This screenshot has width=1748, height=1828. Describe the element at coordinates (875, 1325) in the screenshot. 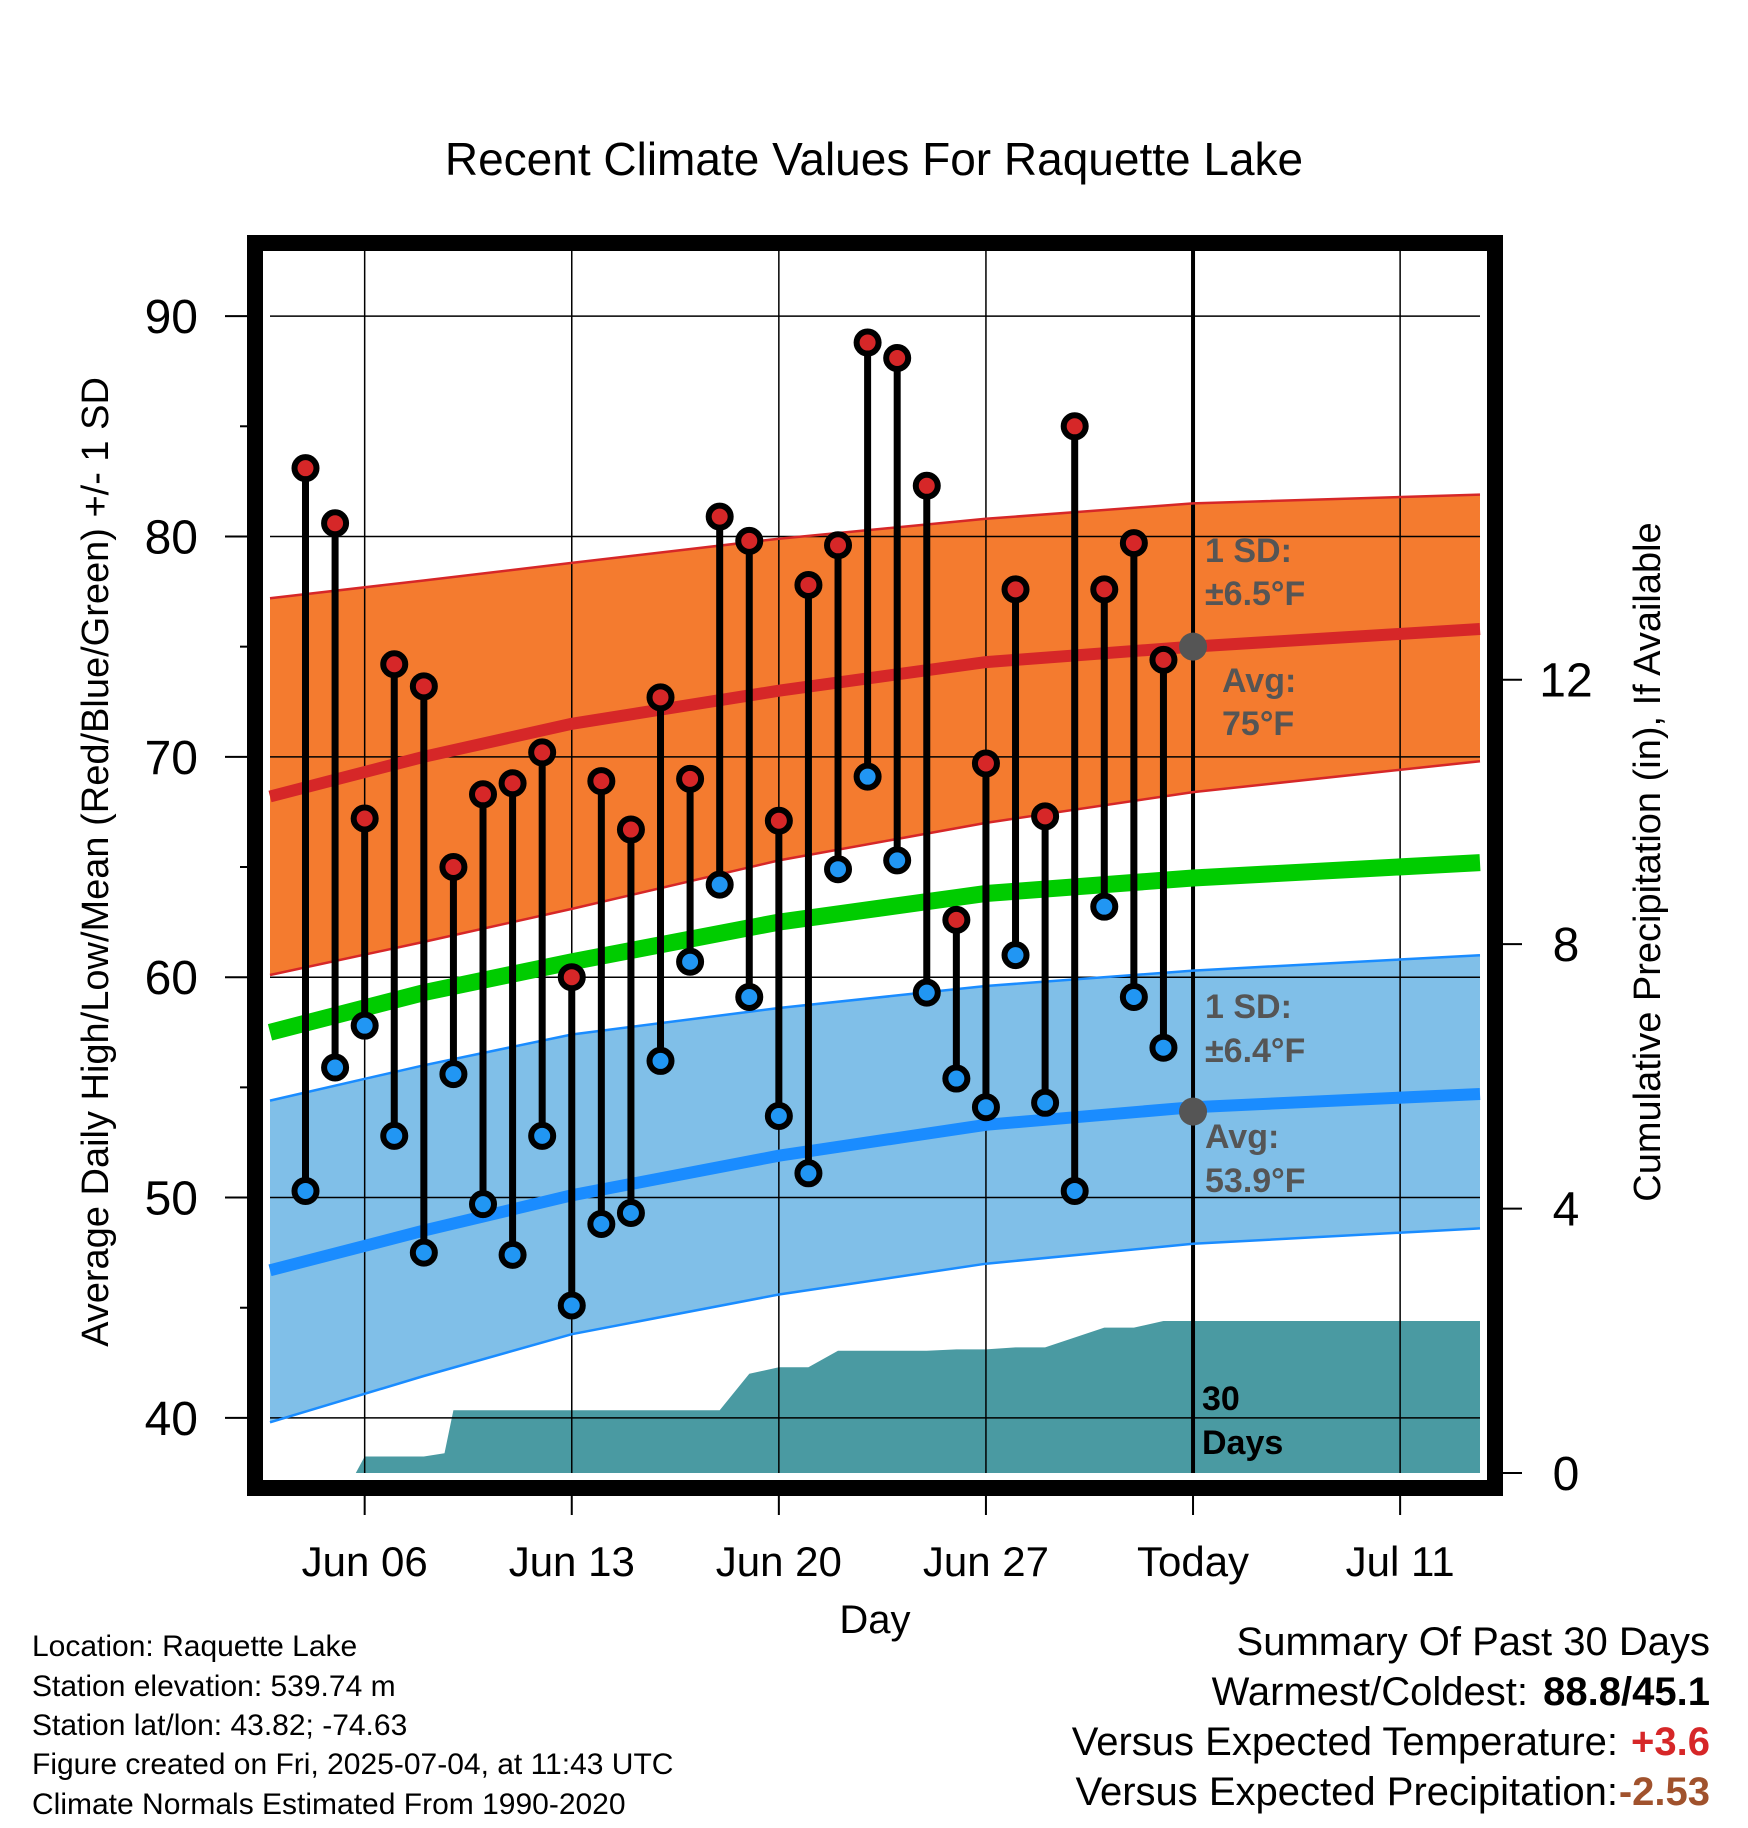

I see `low-sd-lower-edge` at that location.